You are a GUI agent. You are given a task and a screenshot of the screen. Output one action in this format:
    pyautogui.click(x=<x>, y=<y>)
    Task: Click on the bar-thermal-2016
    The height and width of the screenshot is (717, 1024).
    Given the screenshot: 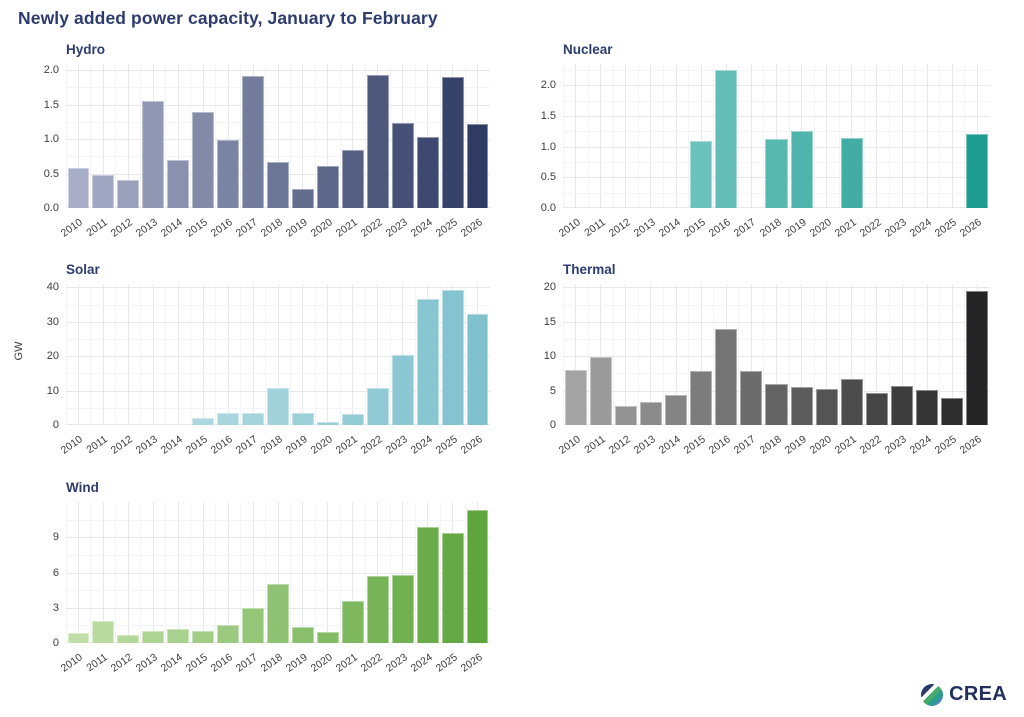 What is the action you would take?
    pyautogui.click(x=726, y=377)
    